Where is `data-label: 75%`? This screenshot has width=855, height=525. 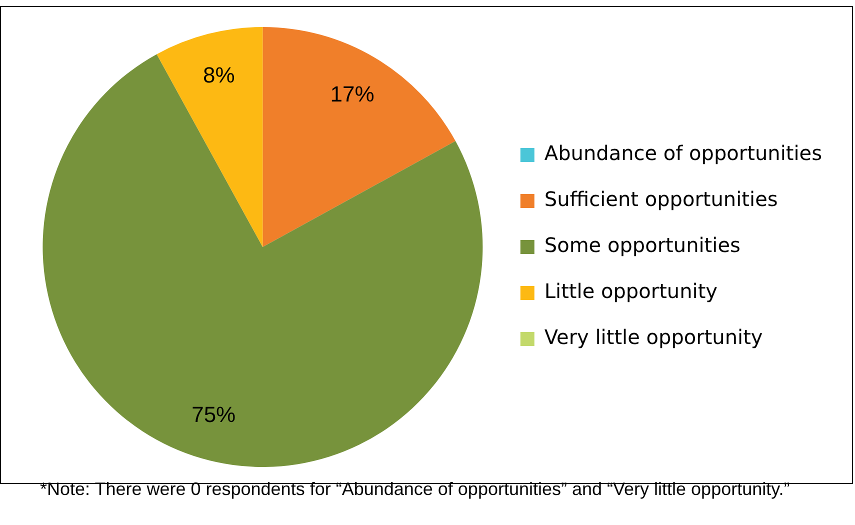 data-label: 75% is located at coordinates (214, 415).